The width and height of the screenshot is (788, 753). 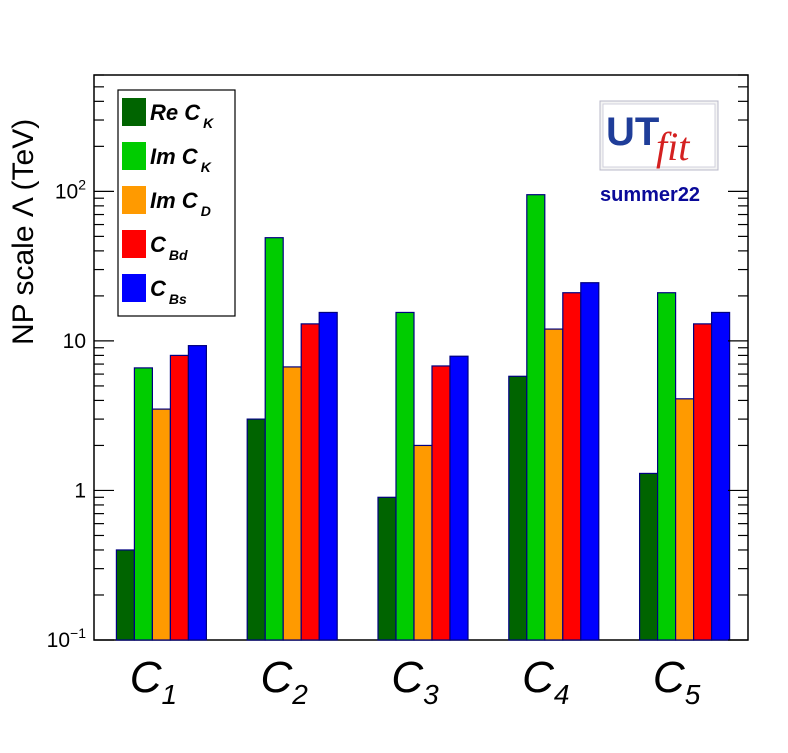 I want to click on y-tick-label: 10⁻¹, so click(x=67, y=638).